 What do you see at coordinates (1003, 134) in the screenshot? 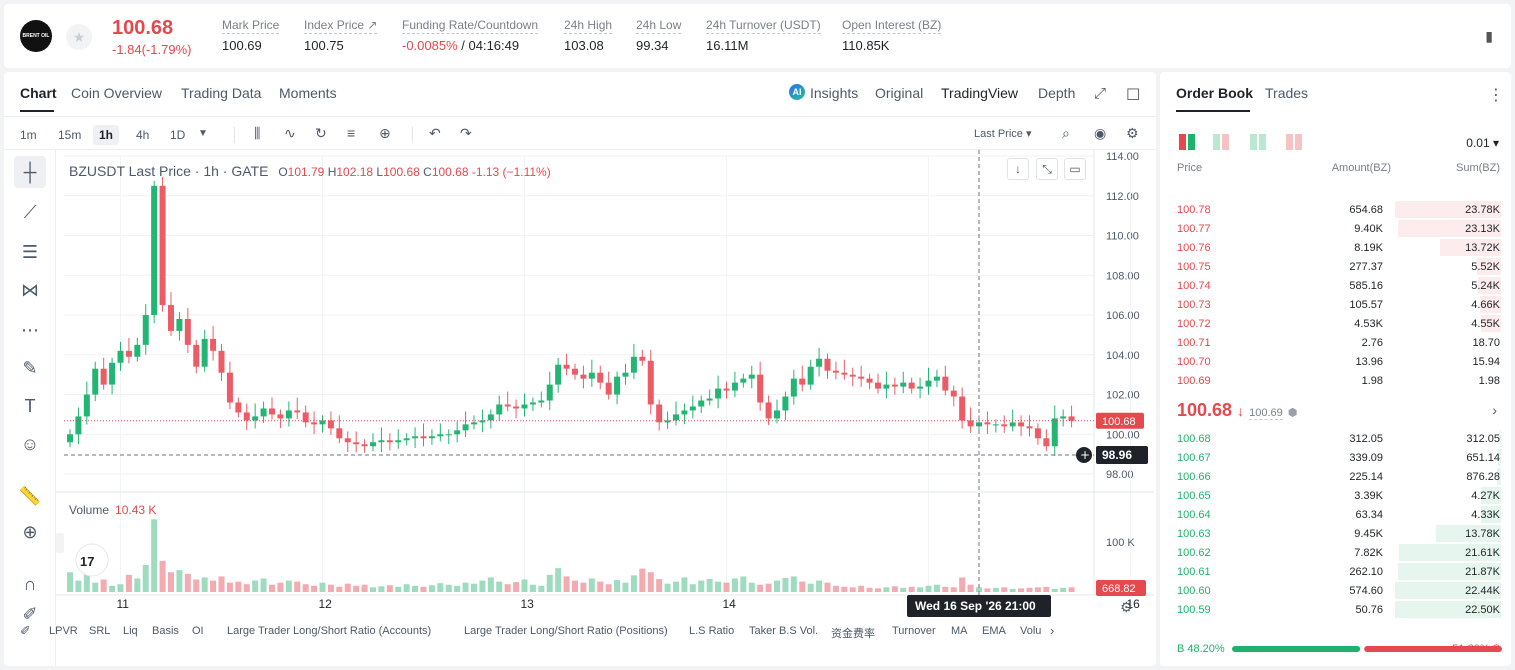
I see `price-type-select: Last Price ▾` at bounding box center [1003, 134].